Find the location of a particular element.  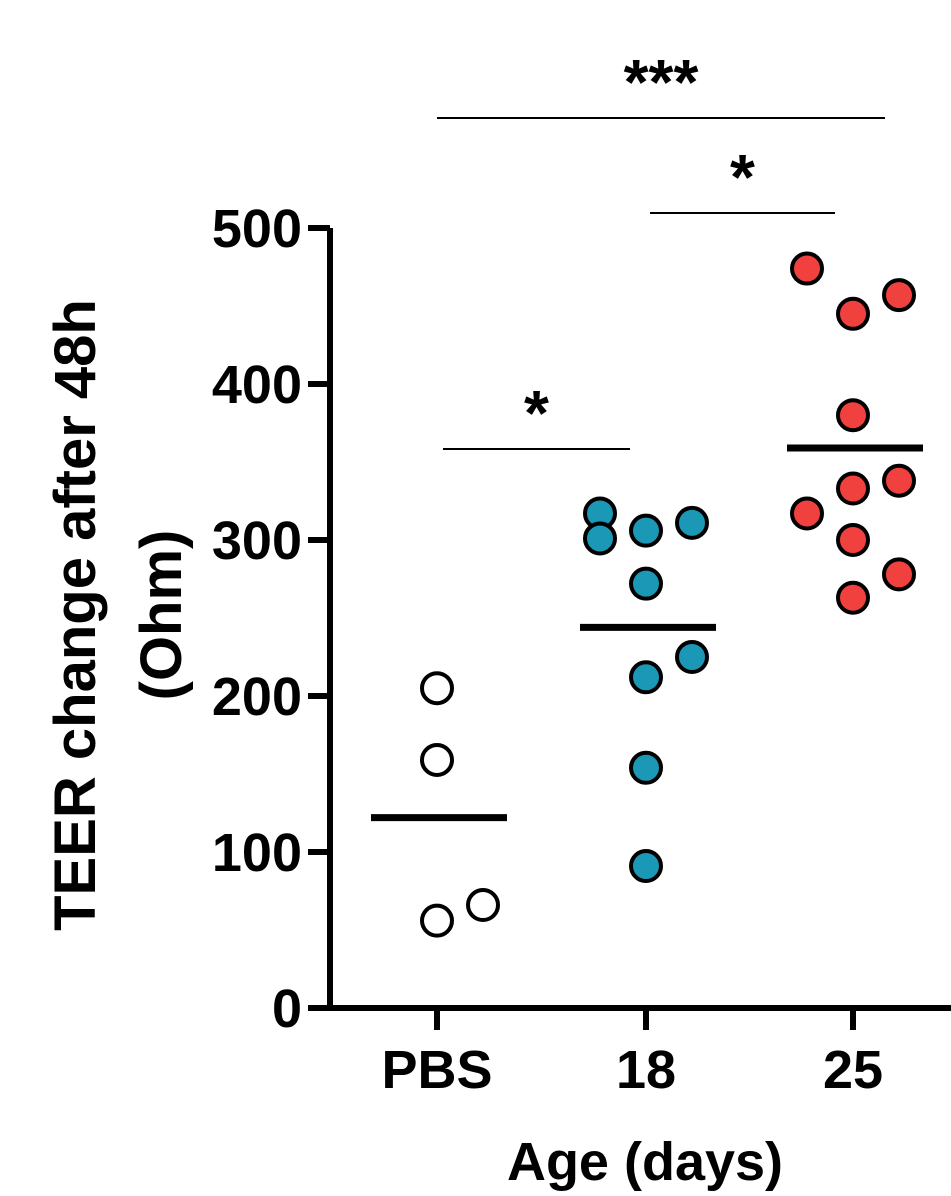

significance-label: *** is located at coordinates (661, 82).